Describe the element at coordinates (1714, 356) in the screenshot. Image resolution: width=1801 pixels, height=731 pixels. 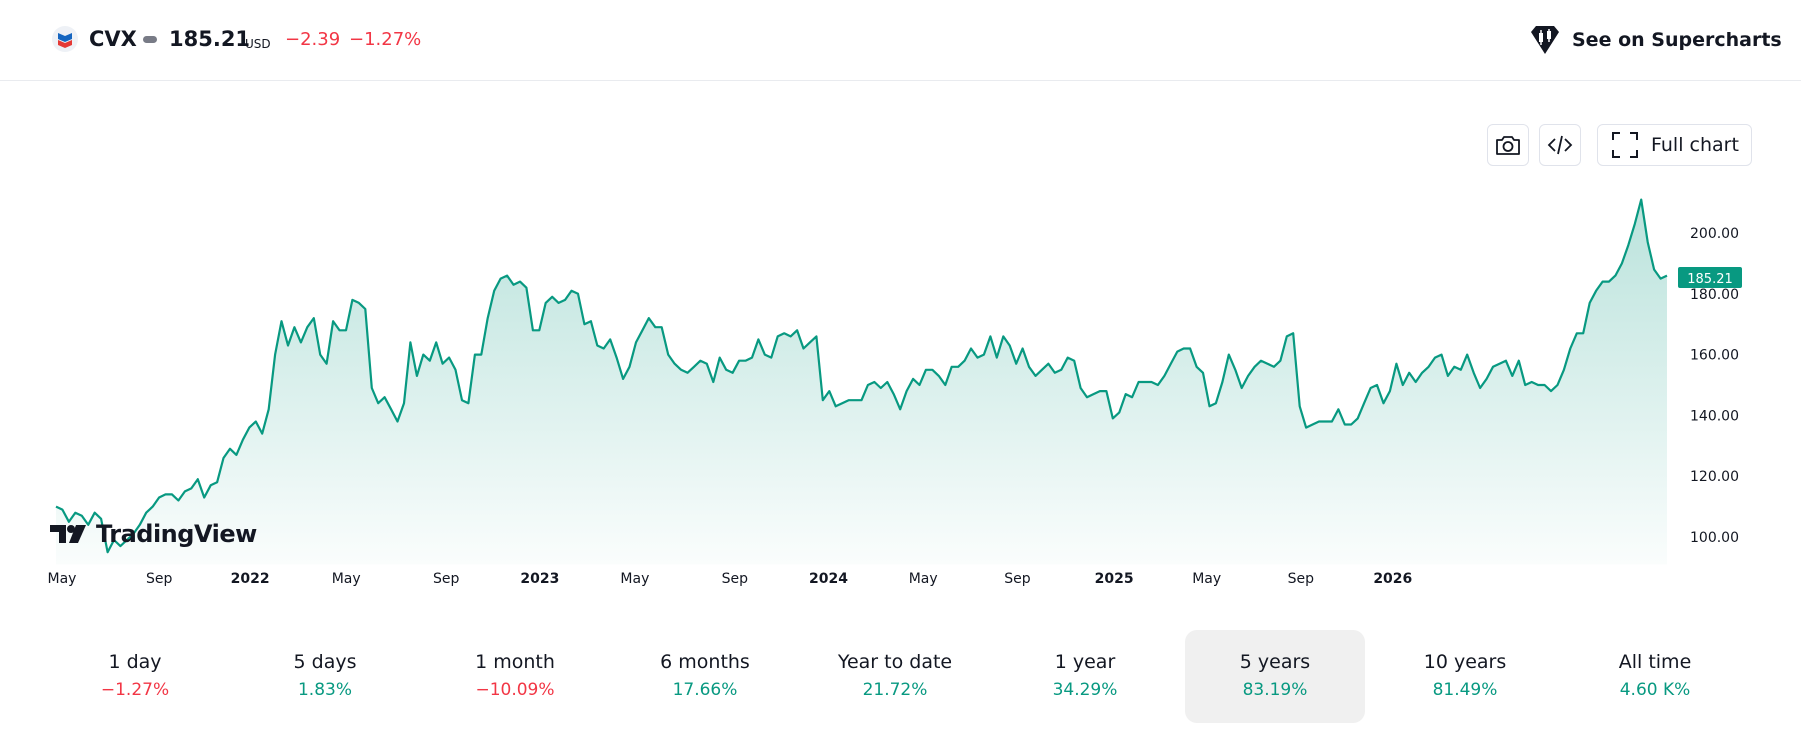
I see `y-axis-tick-label: 160.00` at that location.